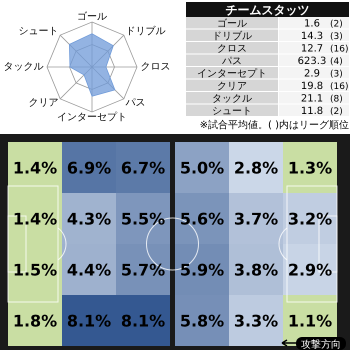 The image size is (350, 350). I want to click on data-label: 1.3%, so click(310, 168).